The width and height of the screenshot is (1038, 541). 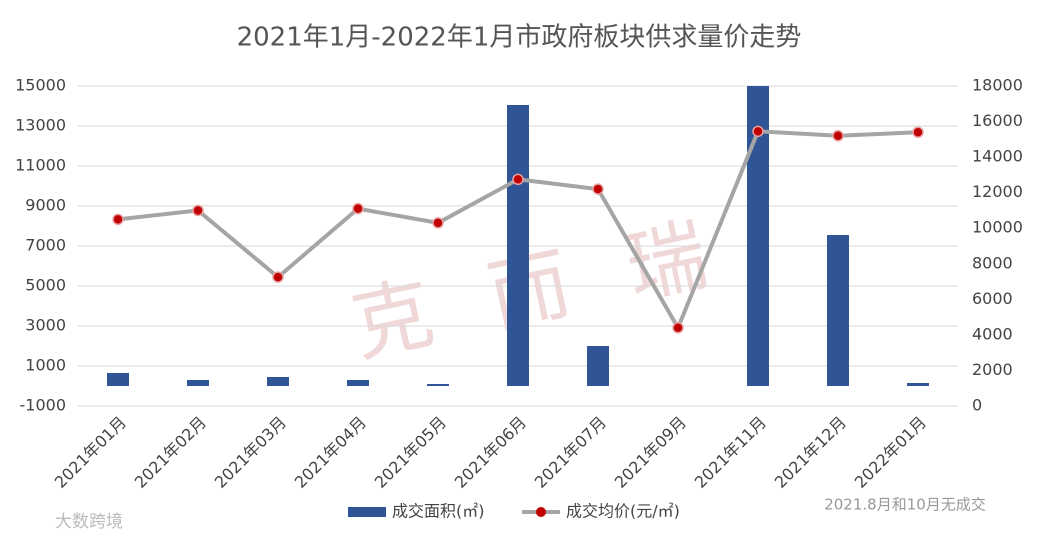 What do you see at coordinates (40, 125) in the screenshot?
I see `y-tick-label: 13000` at bounding box center [40, 125].